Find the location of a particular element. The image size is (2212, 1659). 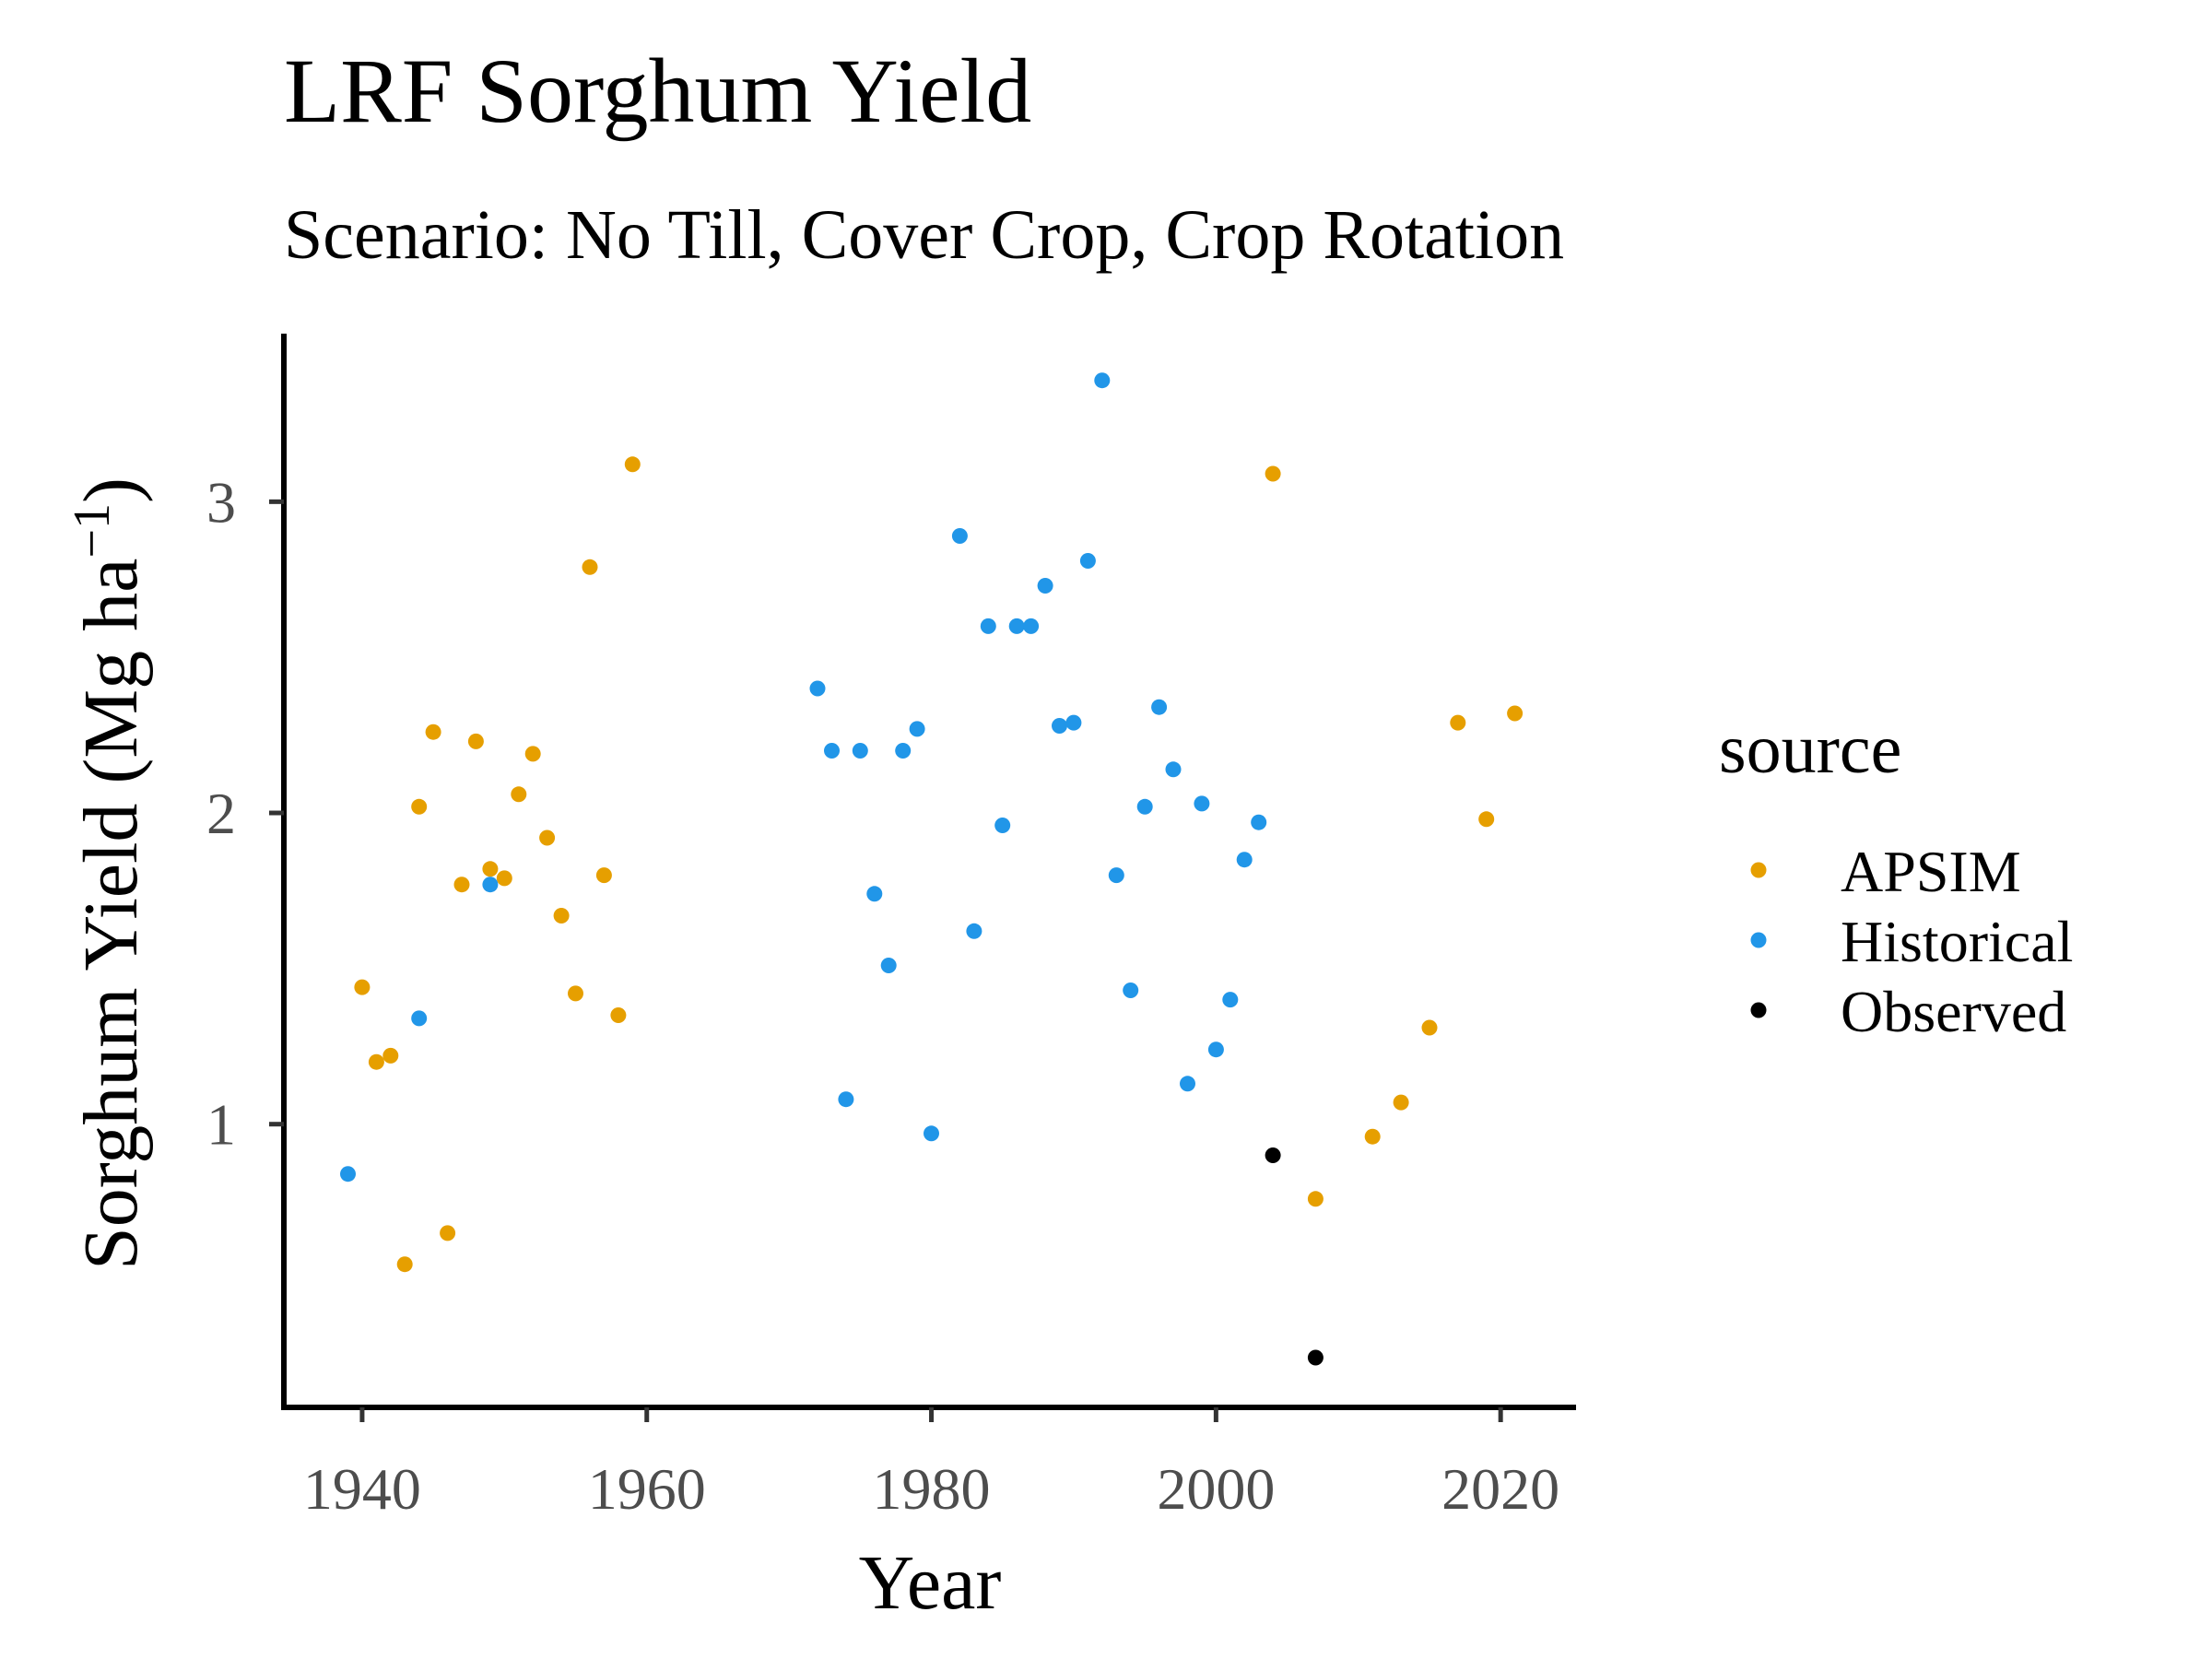

x-tick-label-1940: 1940 is located at coordinates (362, 1489).